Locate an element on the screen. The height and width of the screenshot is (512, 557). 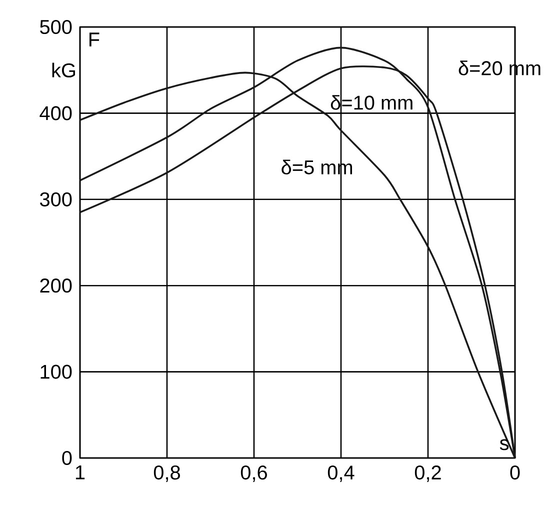
x-tick-label: 0 is located at coordinates (515, 473).